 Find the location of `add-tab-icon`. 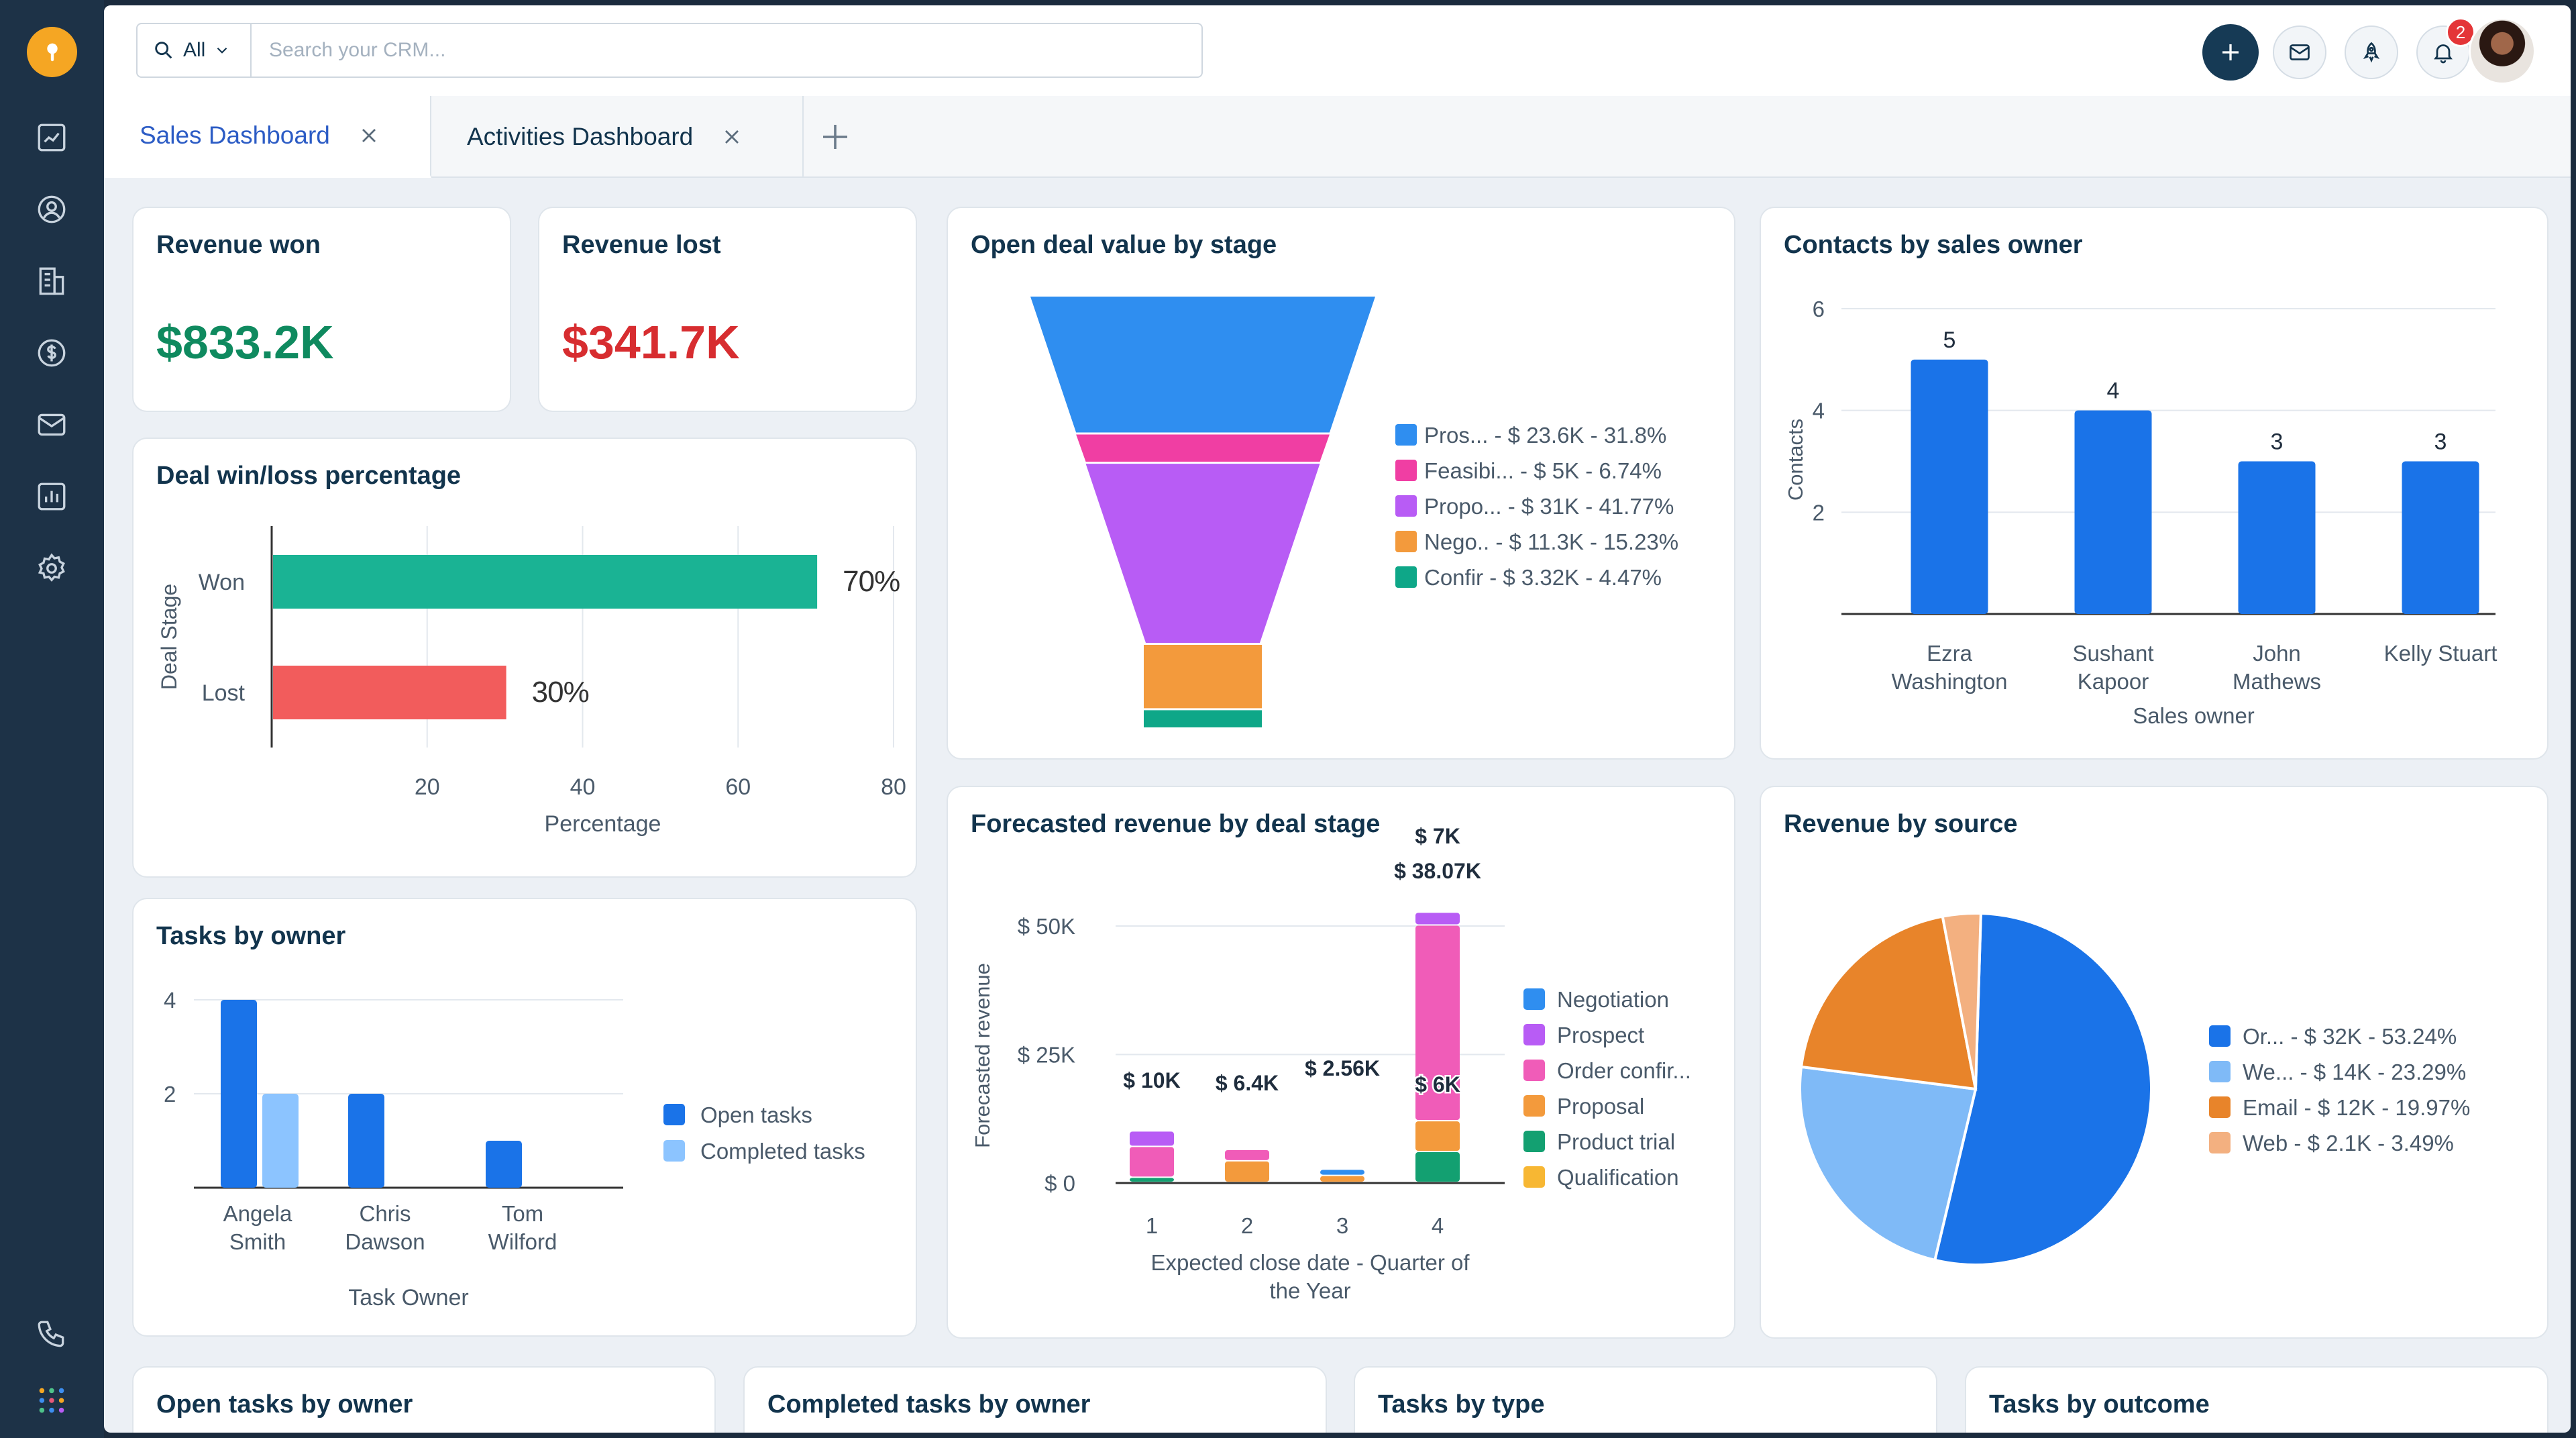

add-tab-icon is located at coordinates (835, 137).